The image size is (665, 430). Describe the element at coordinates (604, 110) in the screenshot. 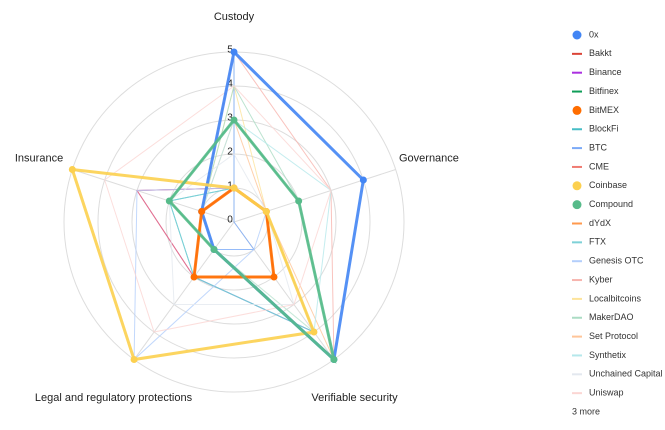

I see `legend-label: BitMEX` at that location.